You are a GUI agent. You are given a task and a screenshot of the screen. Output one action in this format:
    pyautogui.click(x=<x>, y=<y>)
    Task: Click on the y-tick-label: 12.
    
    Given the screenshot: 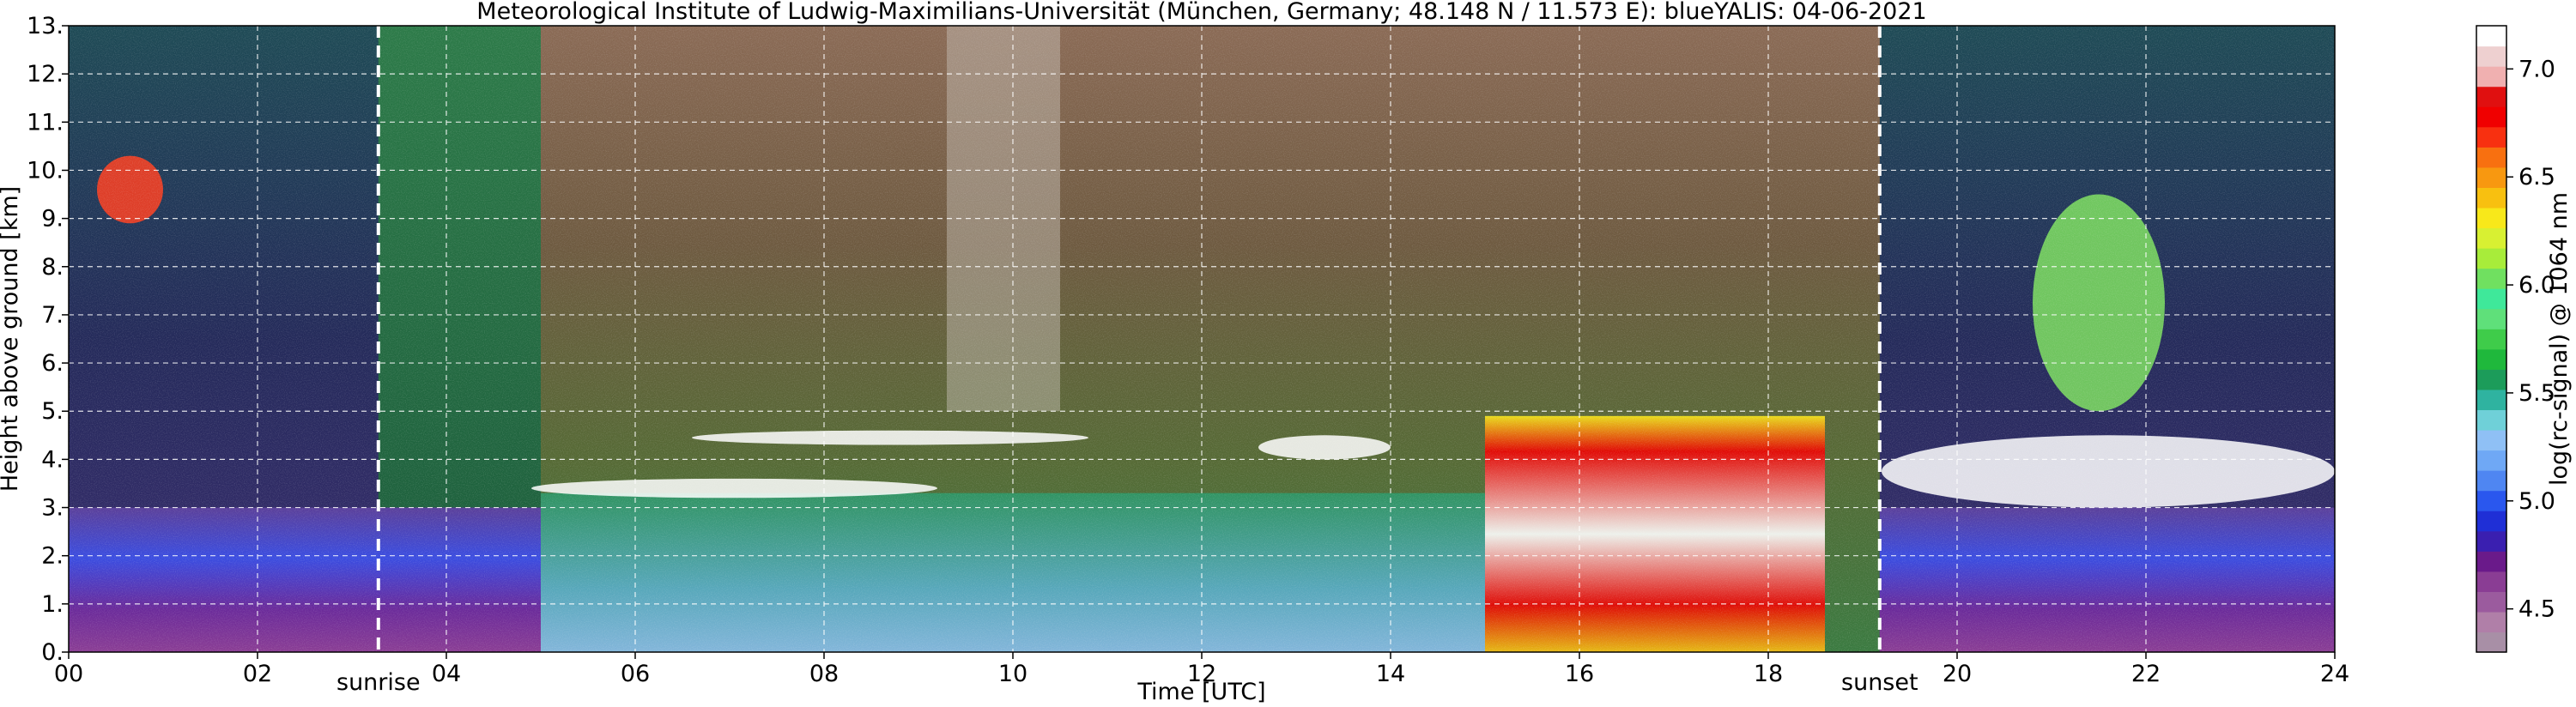 What is the action you would take?
    pyautogui.click(x=45, y=75)
    